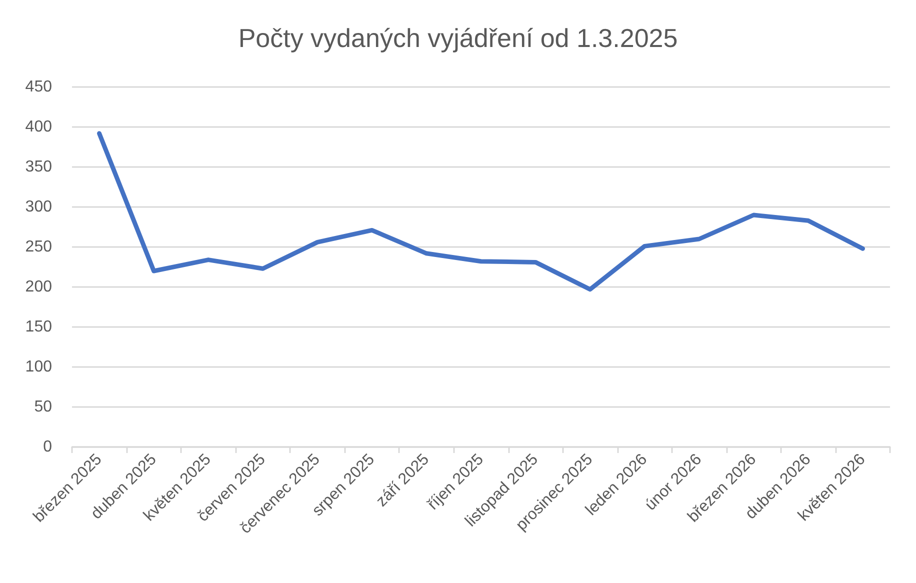 This screenshot has width=916, height=583. Describe the element at coordinates (38, 327) in the screenshot. I see `y-tick-label: 150` at that location.